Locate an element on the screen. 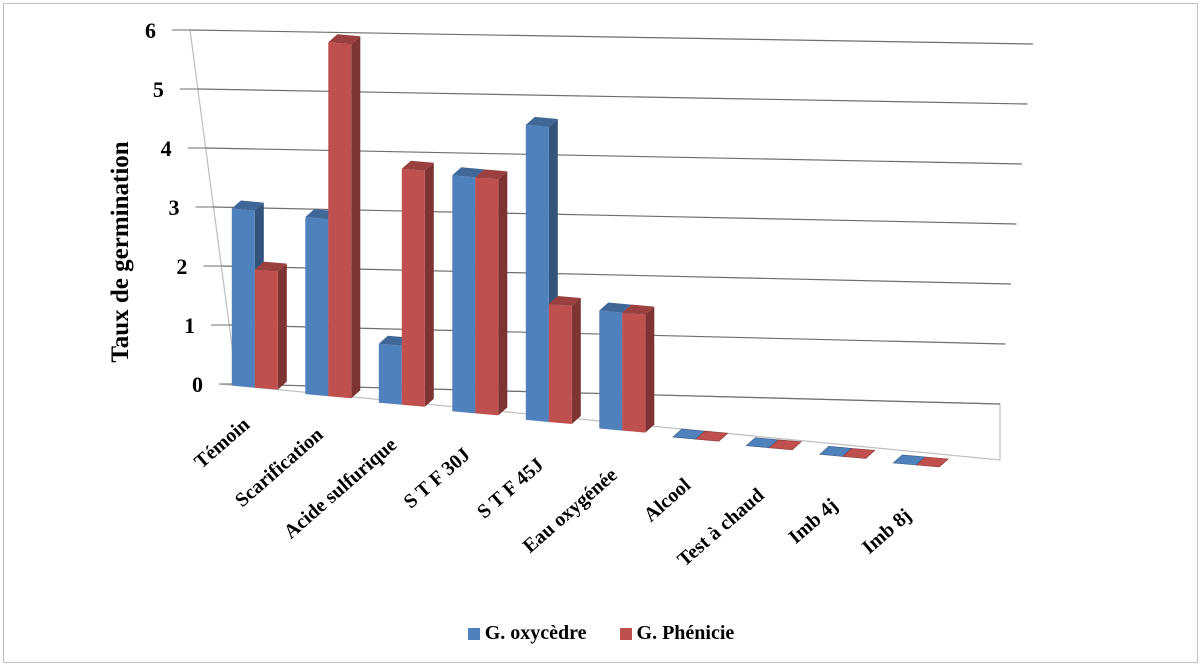 This screenshot has width=1202, height=666. legend-item-oxycedre: G. oxycèdre is located at coordinates (527, 633).